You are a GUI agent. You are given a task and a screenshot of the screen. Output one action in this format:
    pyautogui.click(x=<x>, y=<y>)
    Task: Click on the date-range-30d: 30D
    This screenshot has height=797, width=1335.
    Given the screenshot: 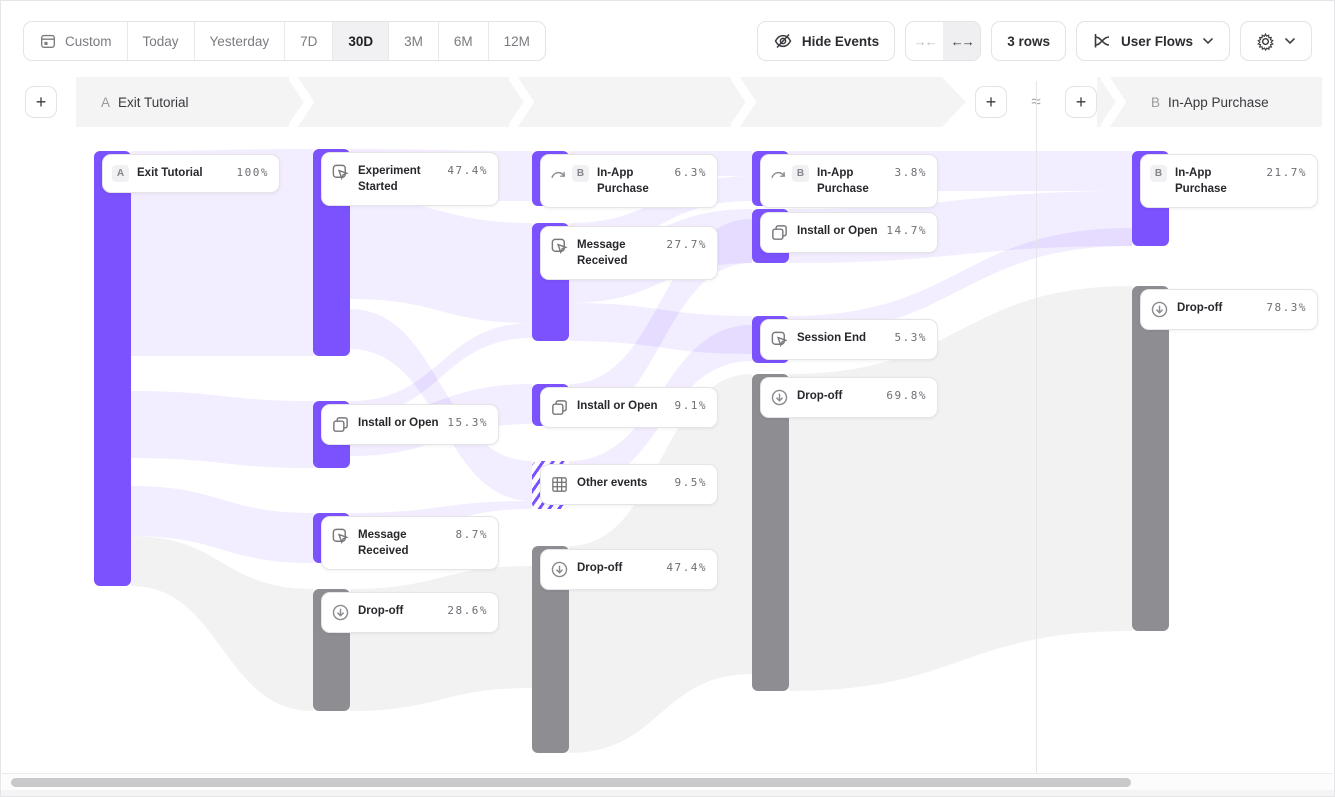 What is the action you would take?
    pyautogui.click(x=360, y=41)
    